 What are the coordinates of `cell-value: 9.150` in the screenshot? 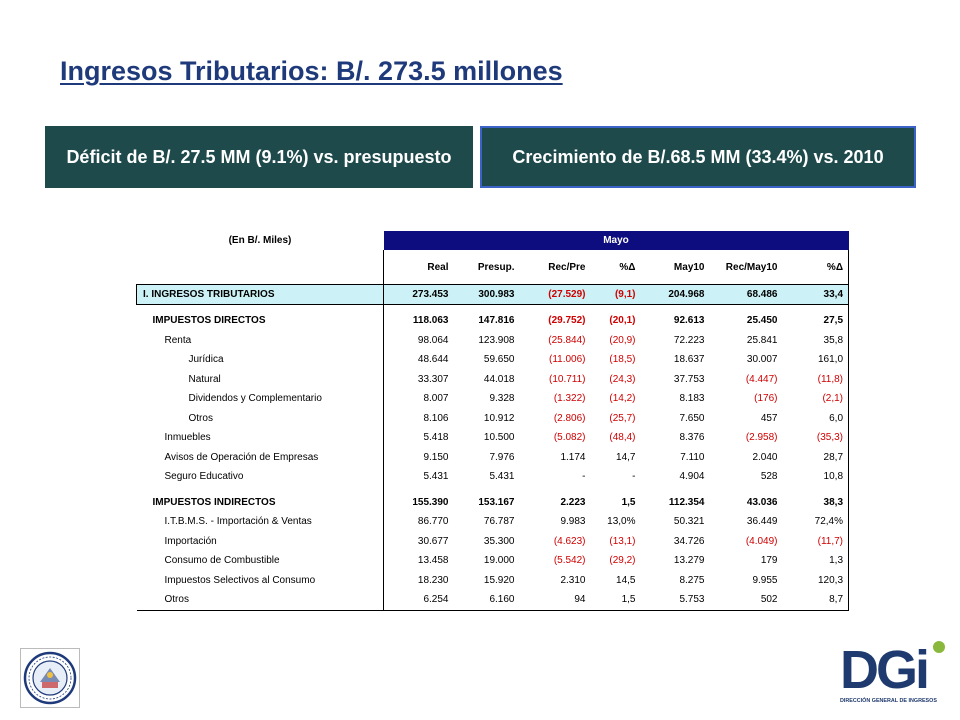 It's located at (418, 457).